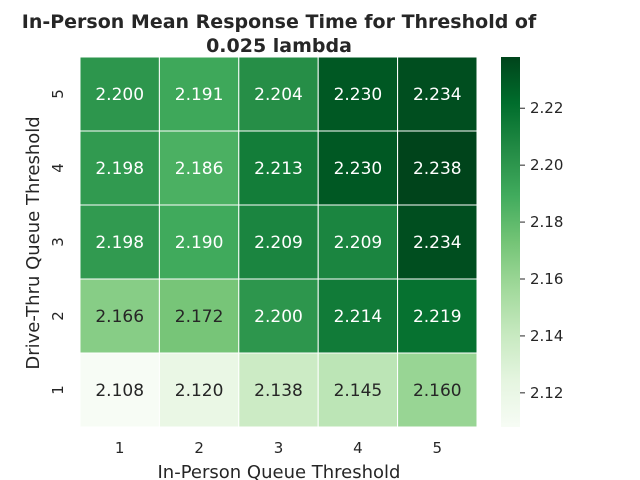  What do you see at coordinates (199, 448) in the screenshot?
I see `x-tick-label: 2` at bounding box center [199, 448].